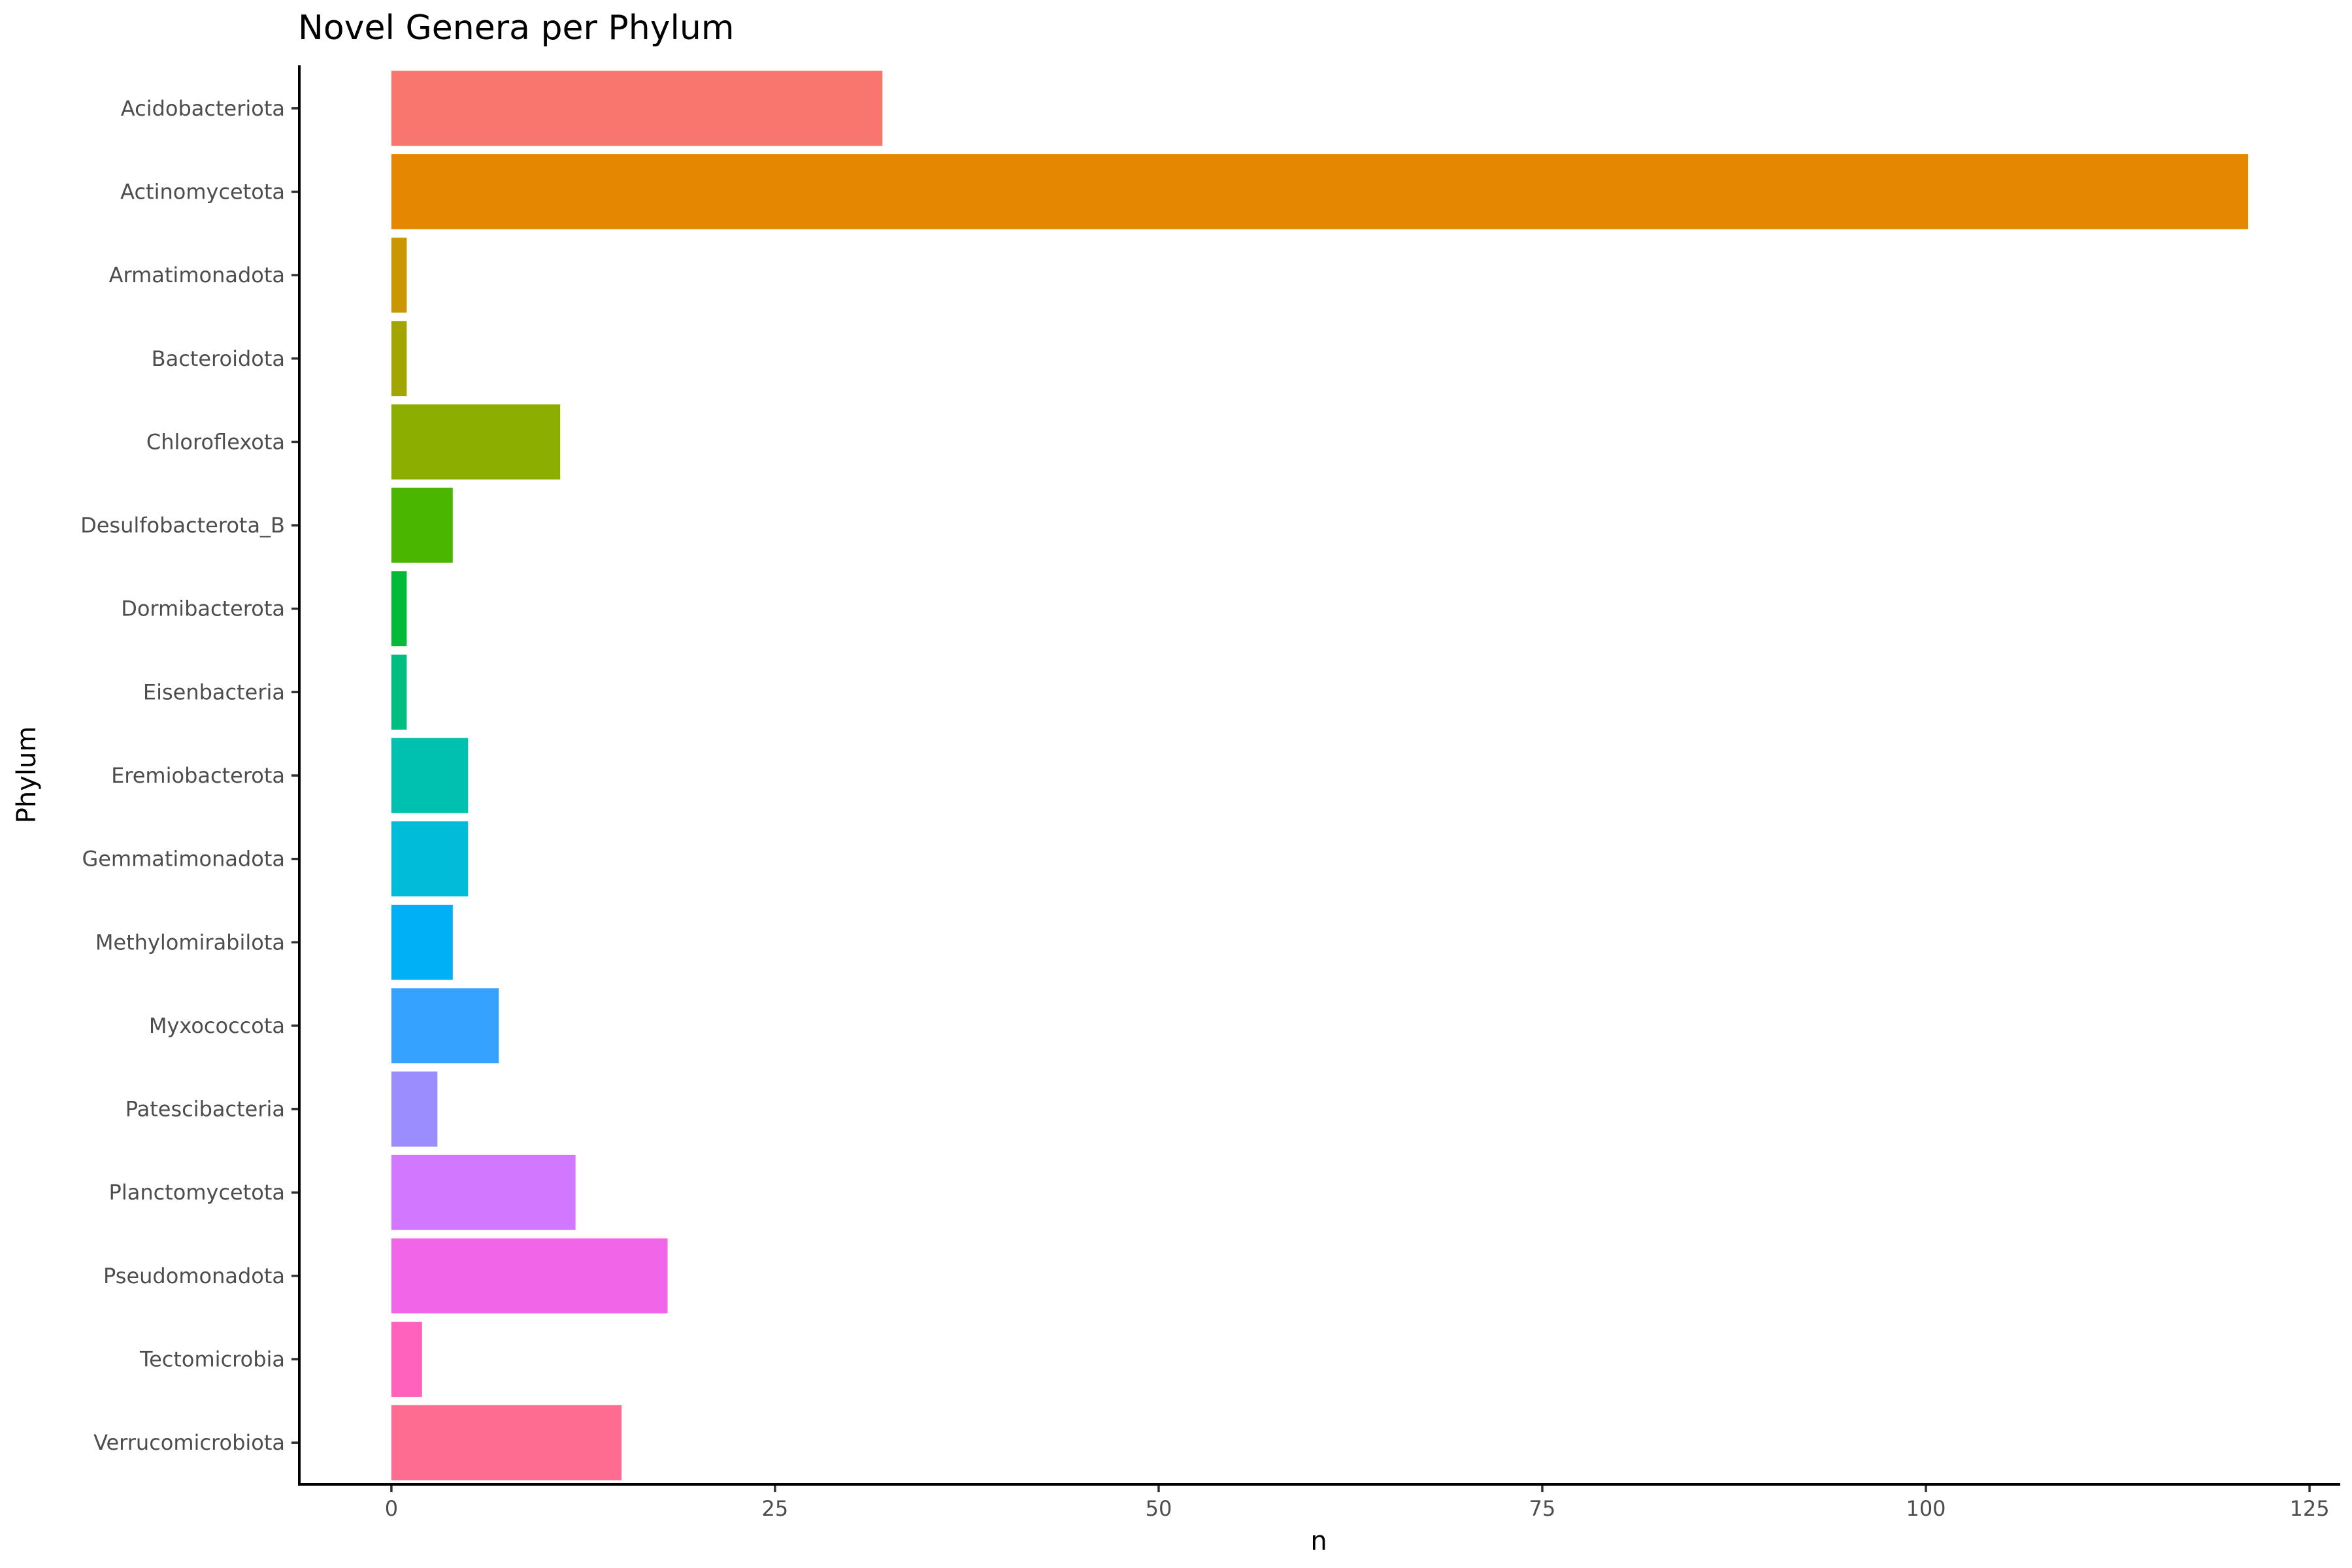 The width and height of the screenshot is (2352, 1568). I want to click on y-tick-label: Methylomirabilota, so click(190, 942).